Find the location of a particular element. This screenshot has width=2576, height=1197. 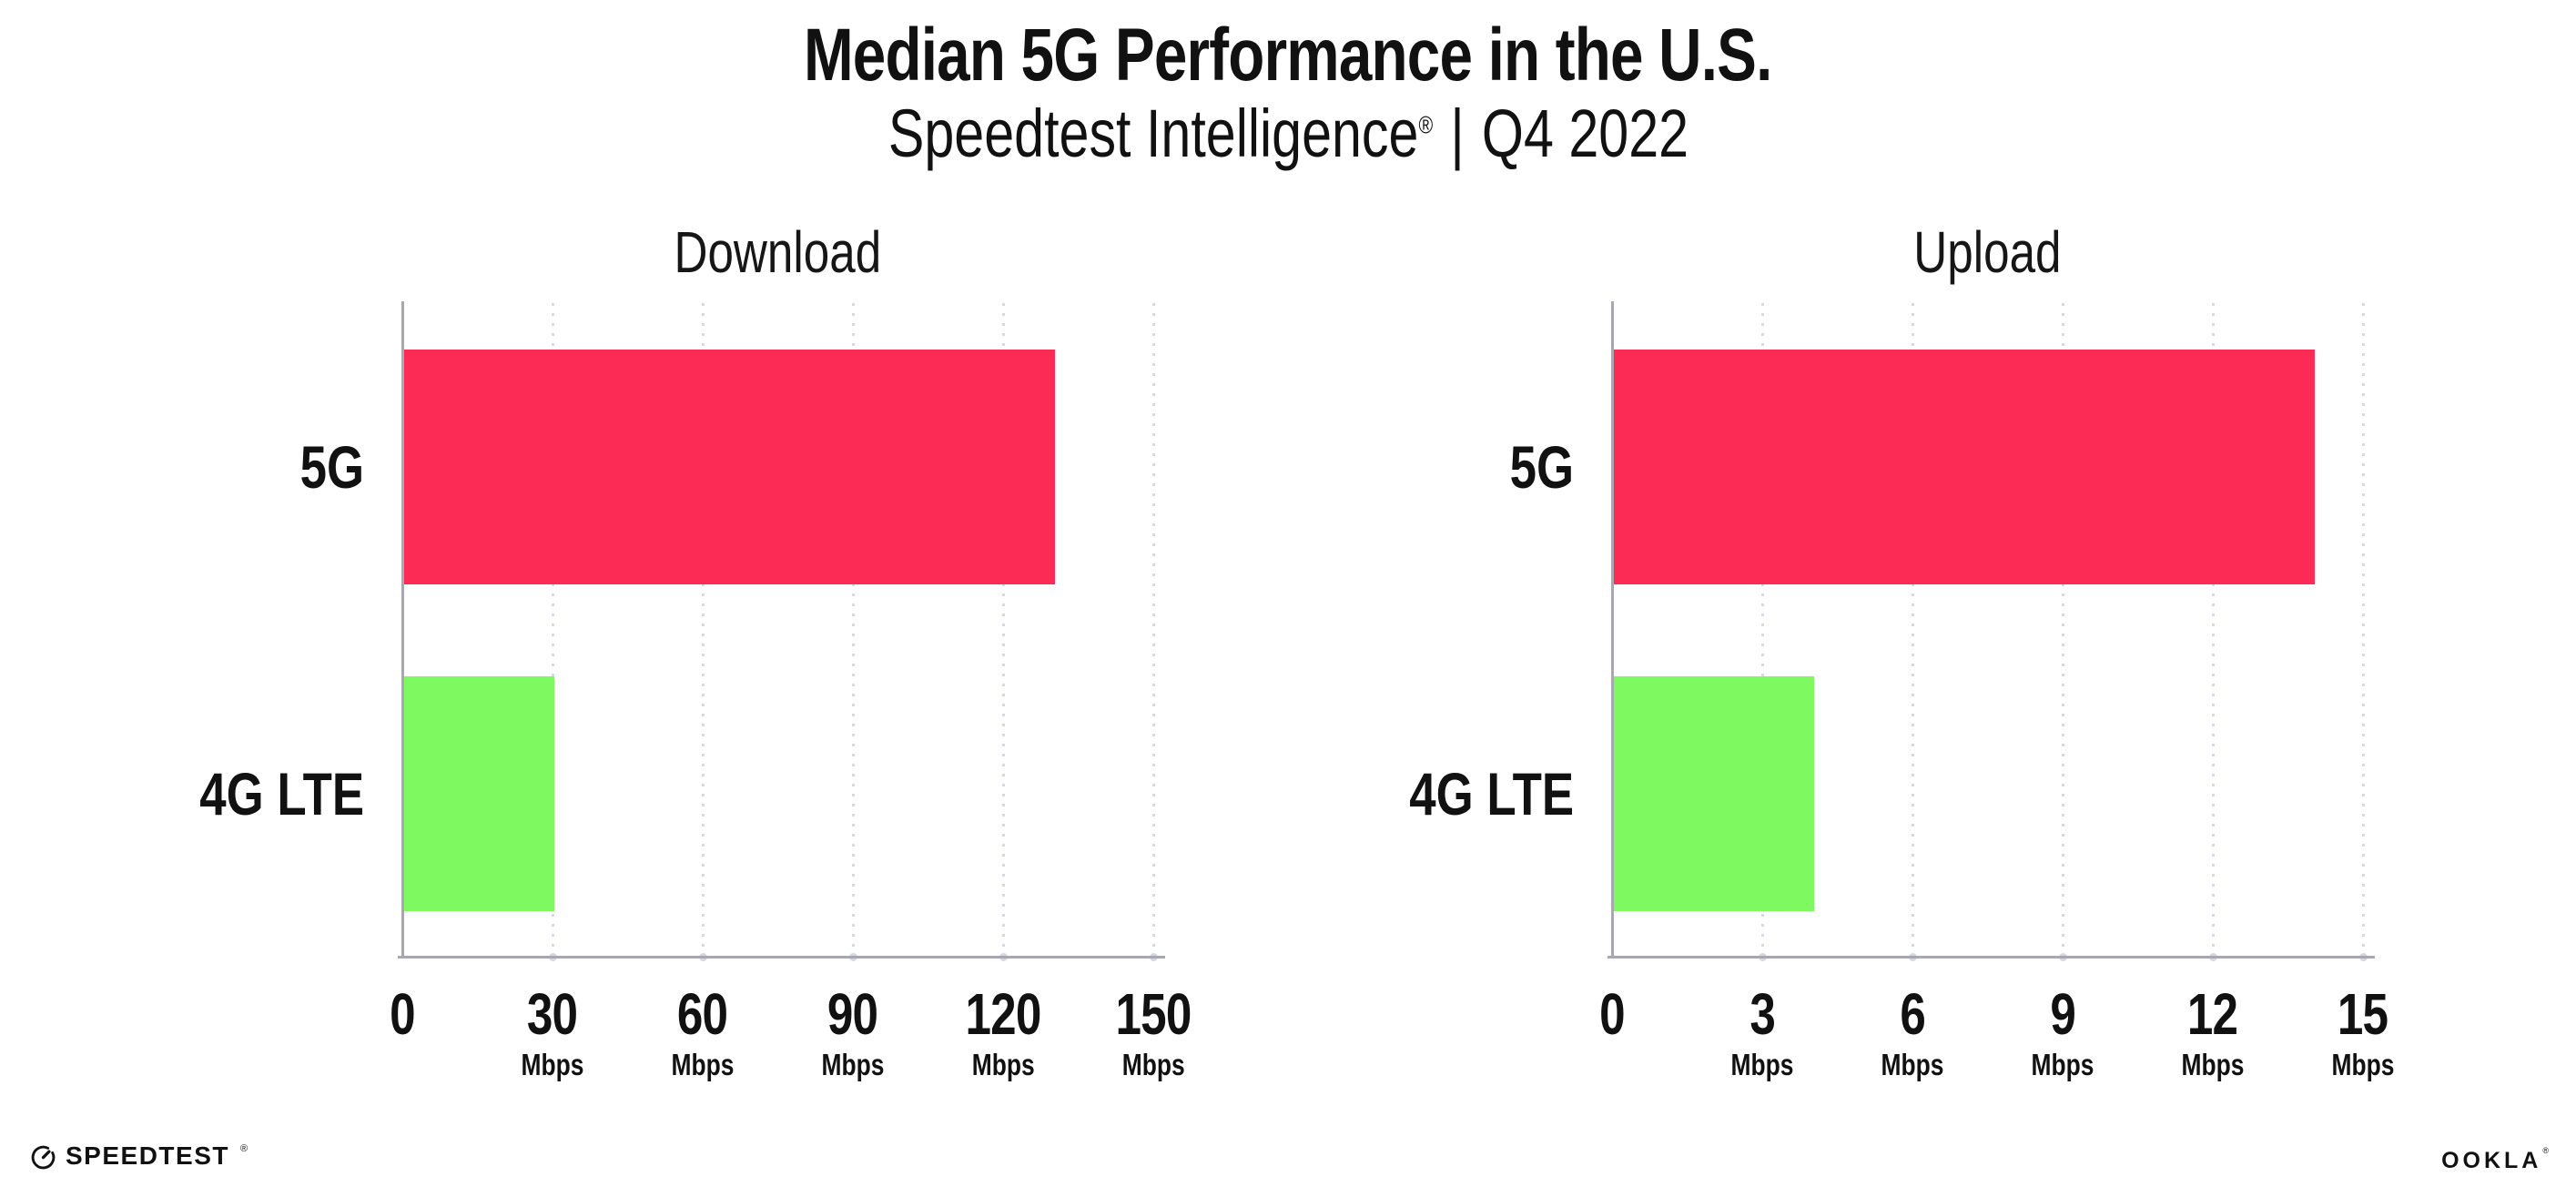

tick-label-120-text: 120 is located at coordinates (1003, 1014).